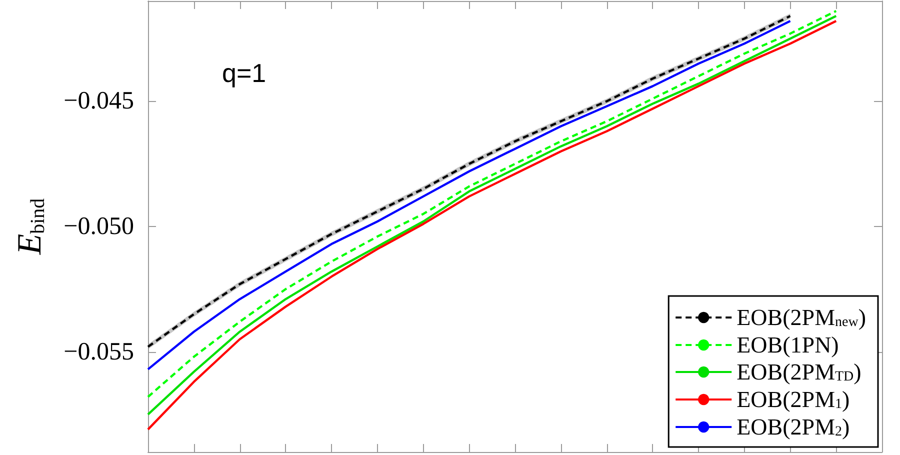 The height and width of the screenshot is (455, 900). What do you see at coordinates (244, 73) in the screenshot?
I see `annotation: q=1` at bounding box center [244, 73].